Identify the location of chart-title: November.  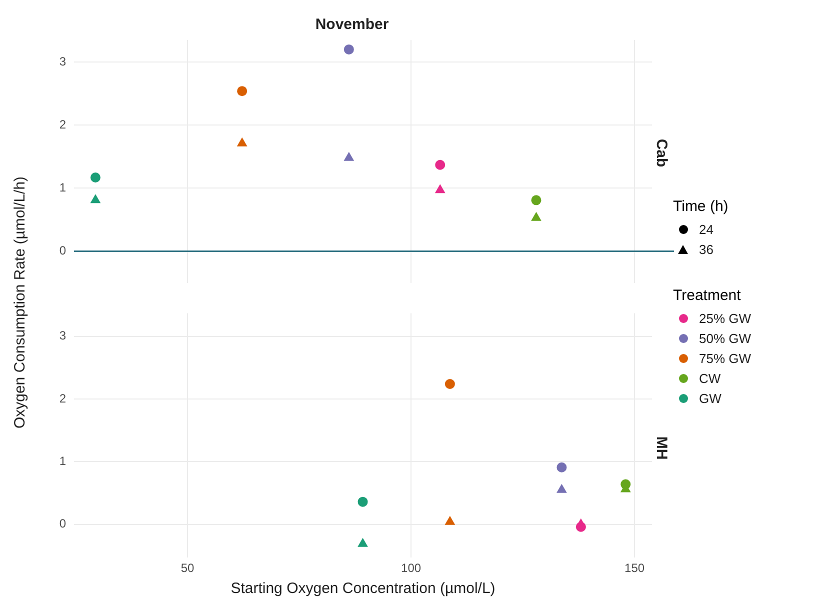
(352, 25).